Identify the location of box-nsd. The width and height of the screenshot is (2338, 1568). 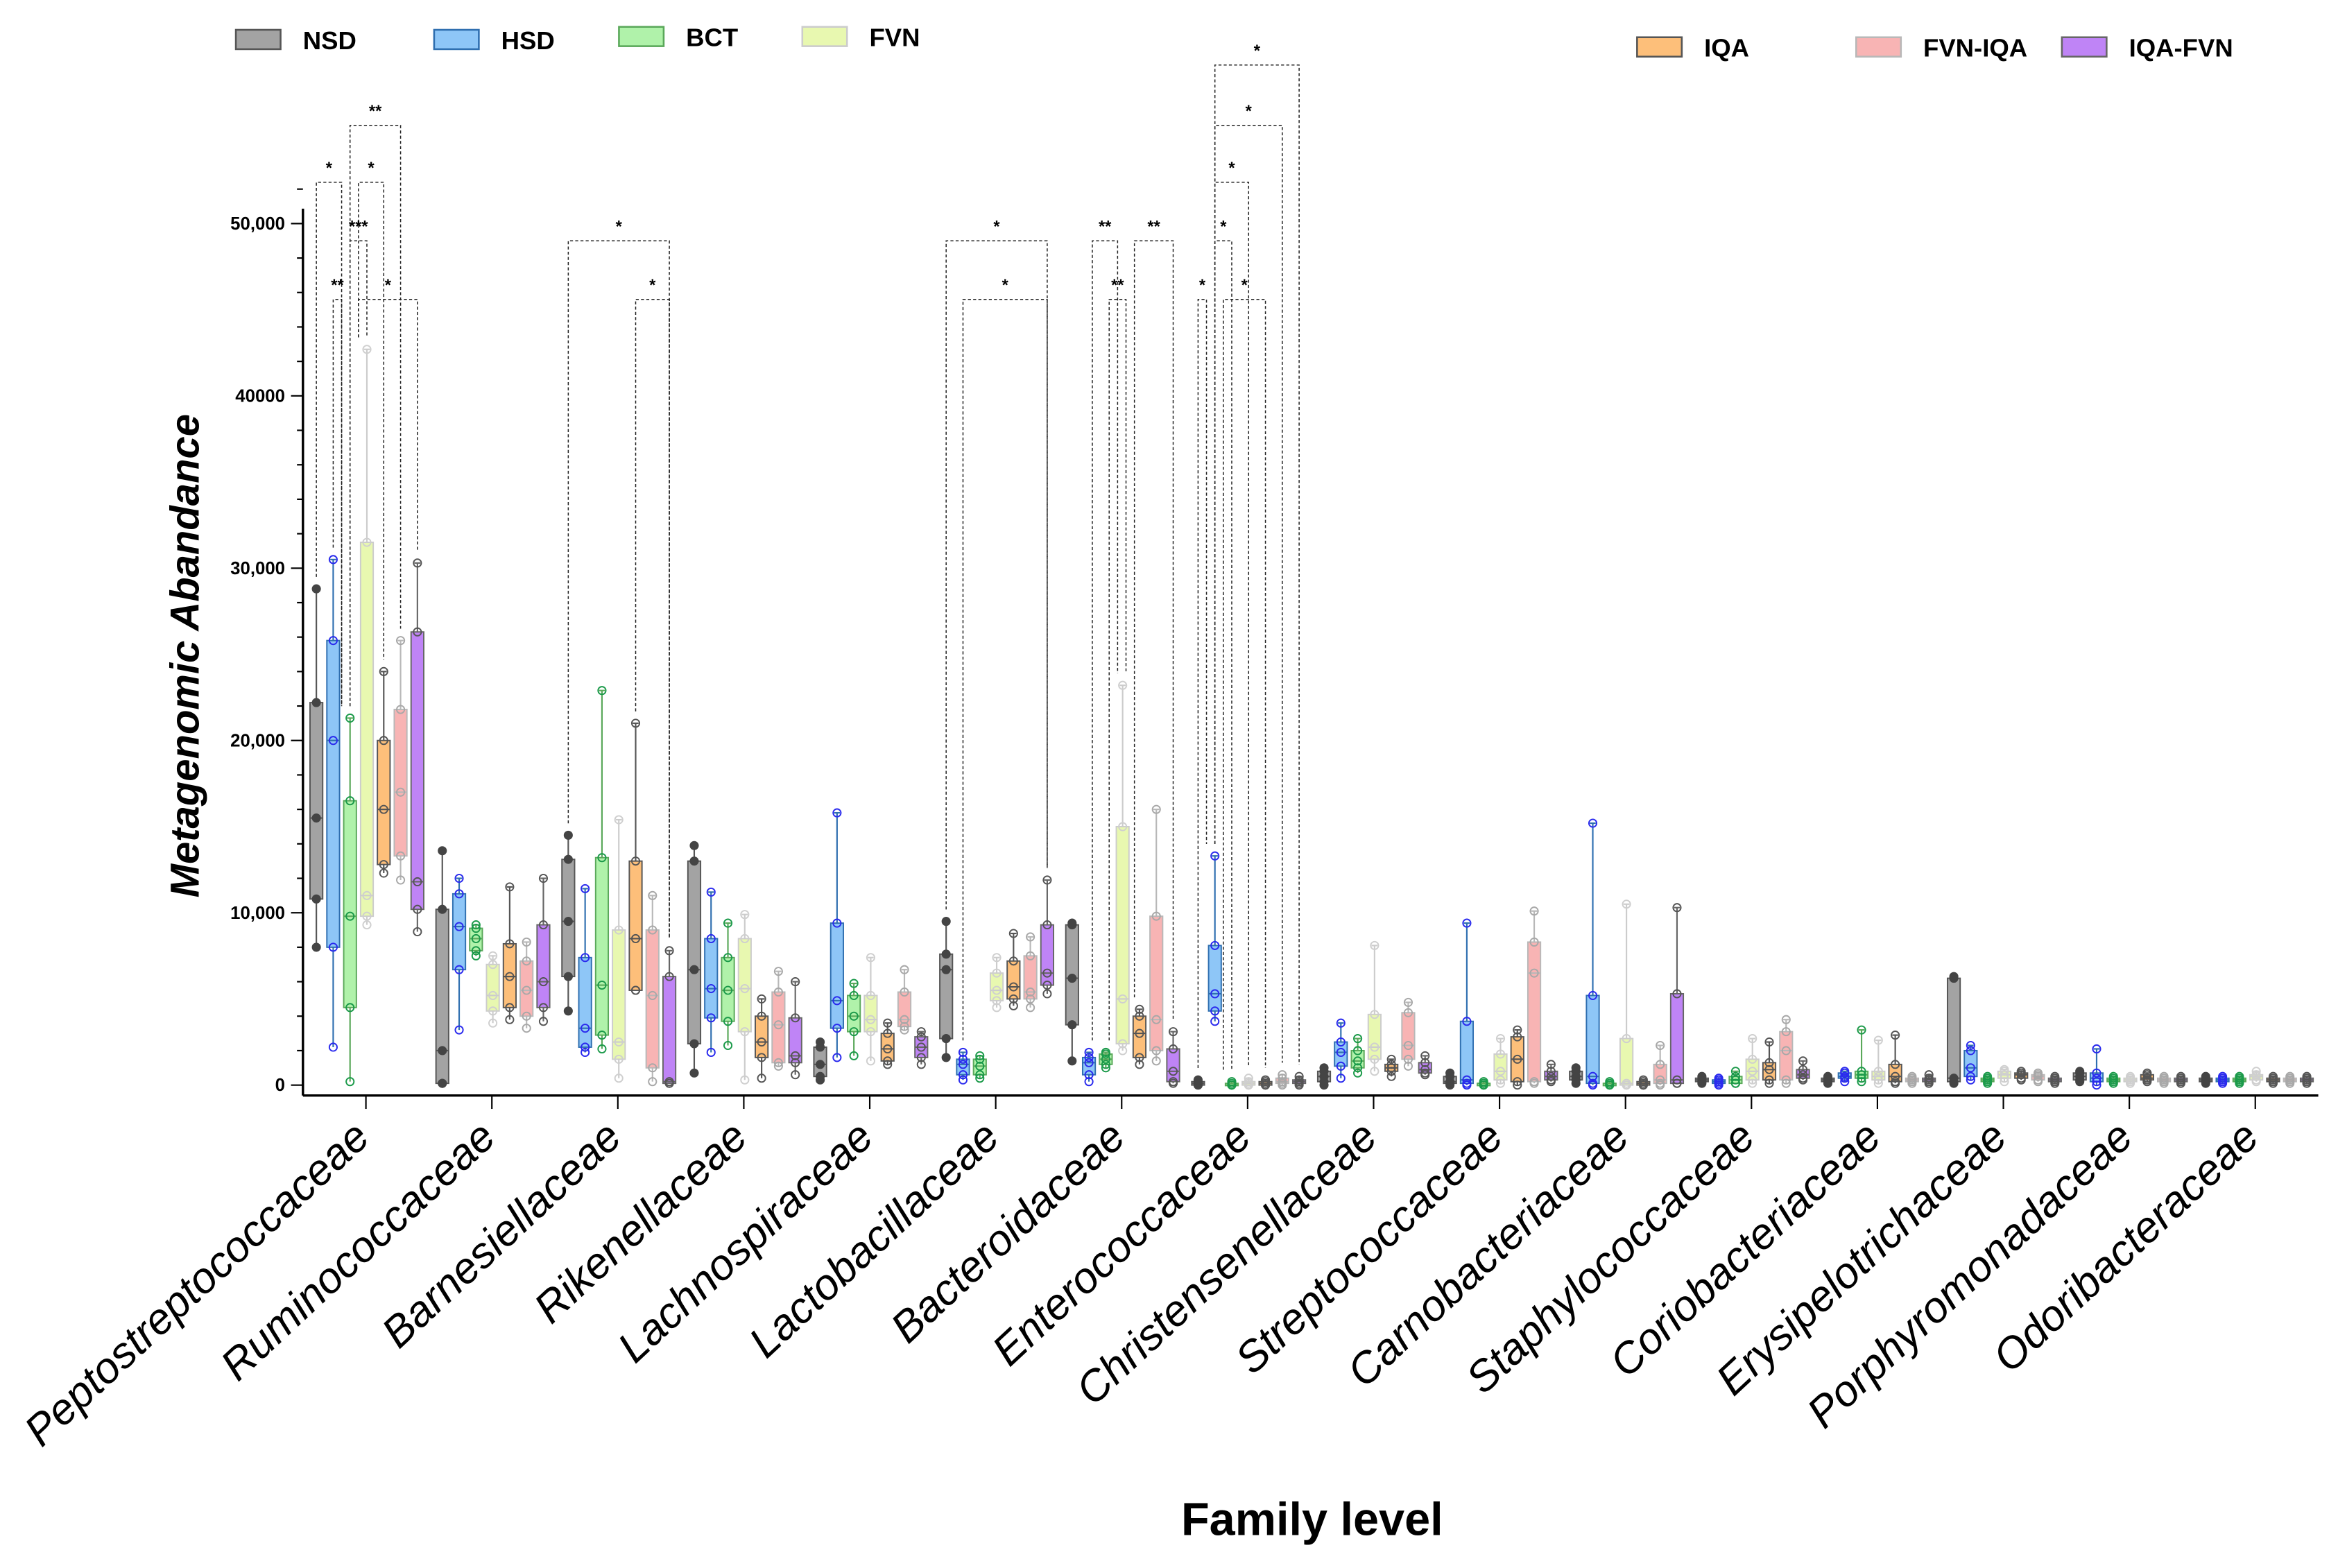
(1701, 1079).